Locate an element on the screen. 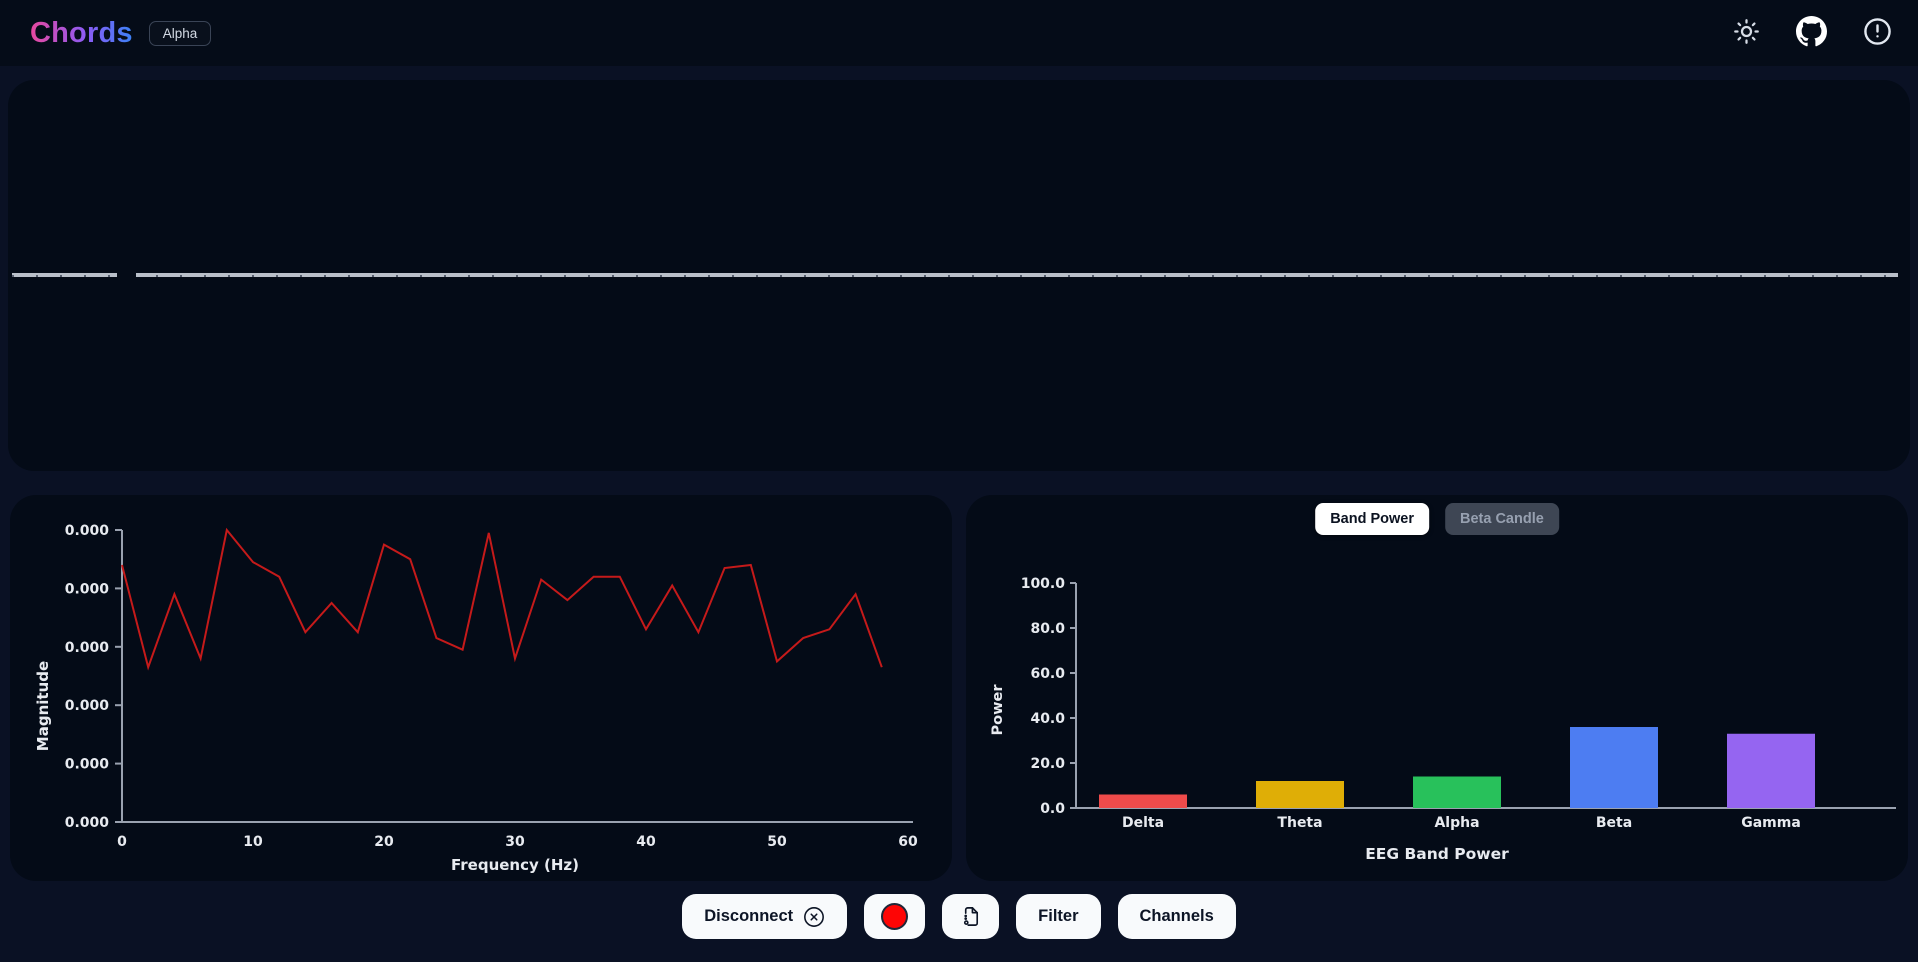 This screenshot has height=962, width=1918. svg-text: 30 is located at coordinates (515, 842).